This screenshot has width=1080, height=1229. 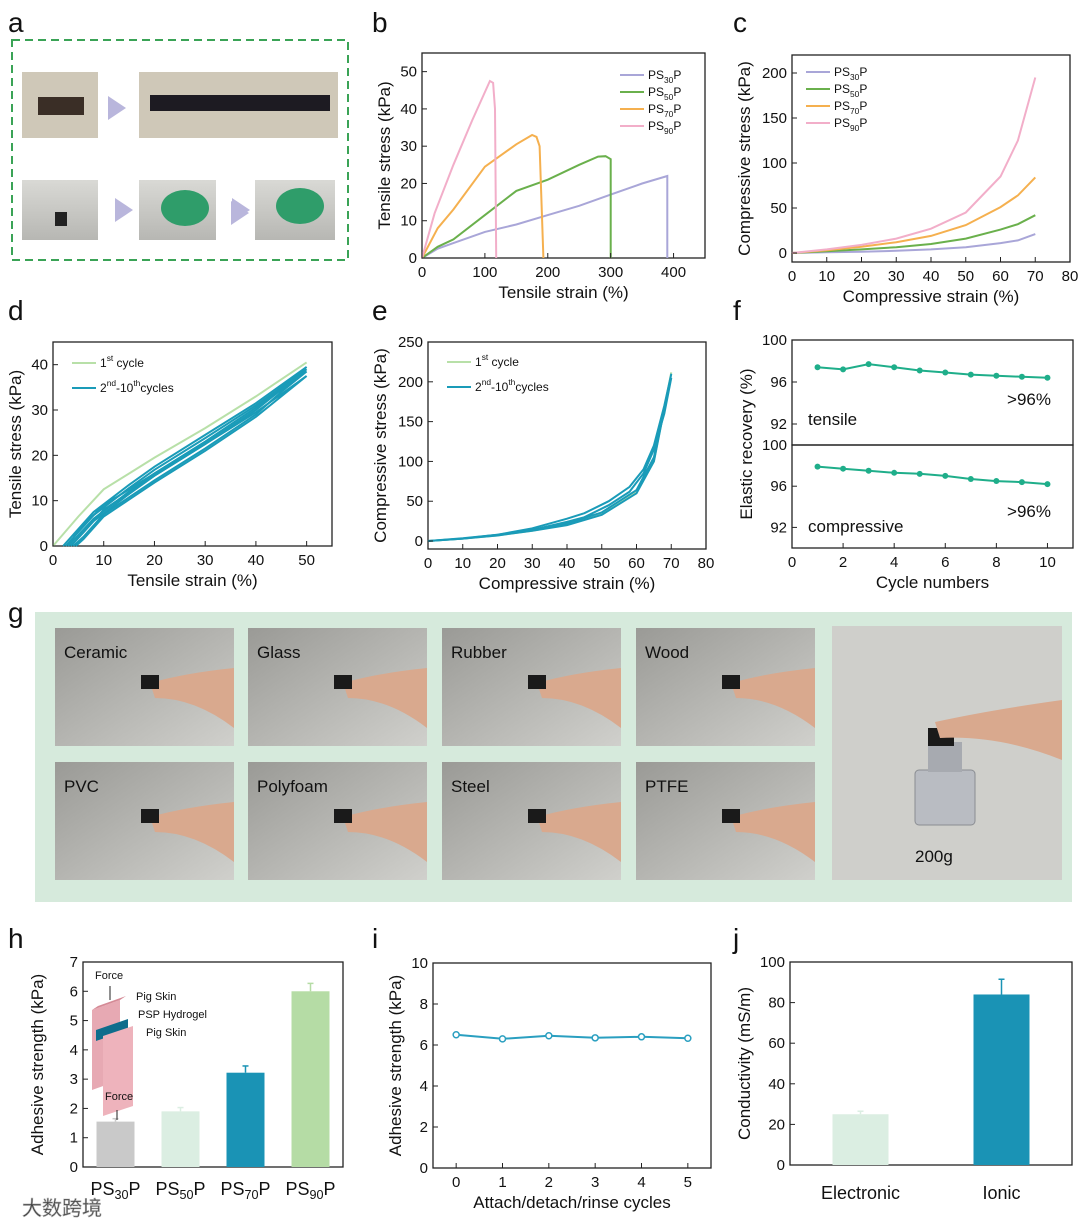 What do you see at coordinates (74, 1108) in the screenshot?
I see `y-tick-label: 2` at bounding box center [74, 1108].